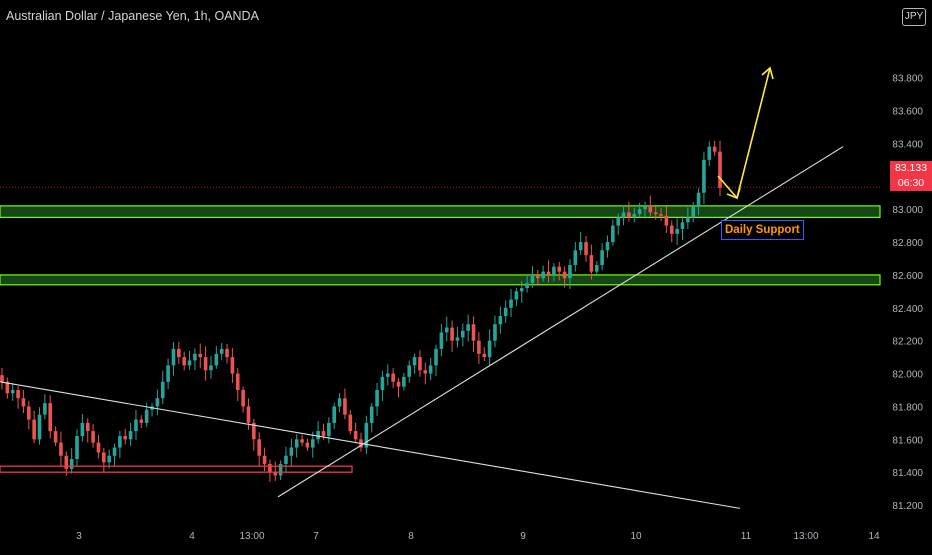 Image resolution: width=932 pixels, height=555 pixels. What do you see at coordinates (914, 17) in the screenshot?
I see `currency-badge: JPY` at bounding box center [914, 17].